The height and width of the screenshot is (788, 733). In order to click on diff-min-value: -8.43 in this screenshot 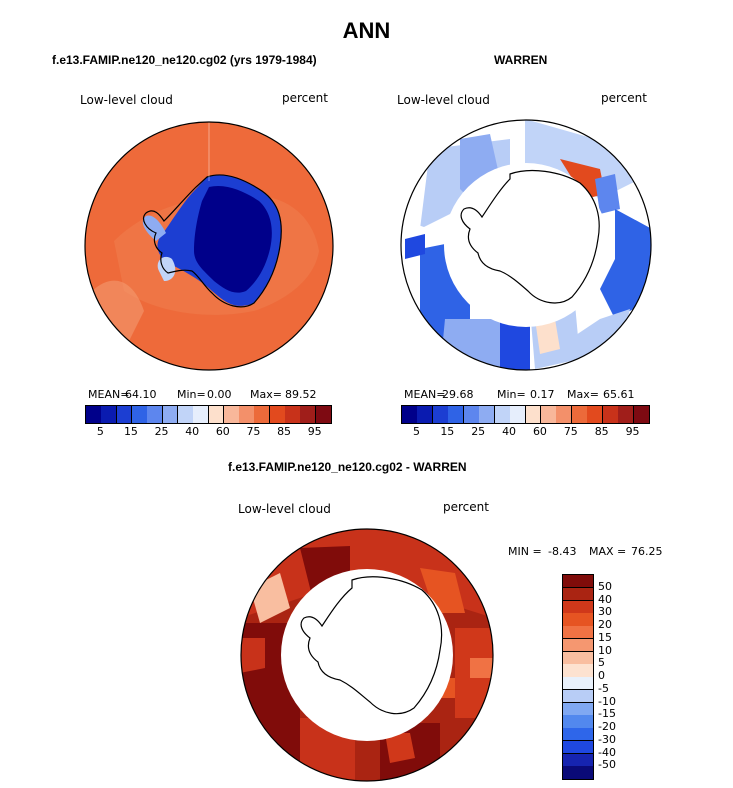, I will do `click(562, 551)`.